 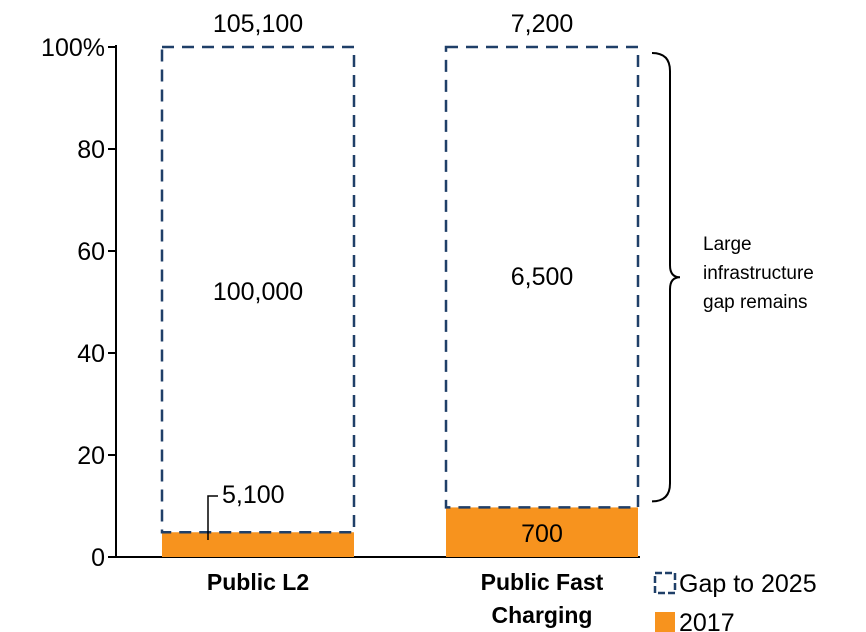 I want to click on gap-value-label: 6,500, so click(x=542, y=277).